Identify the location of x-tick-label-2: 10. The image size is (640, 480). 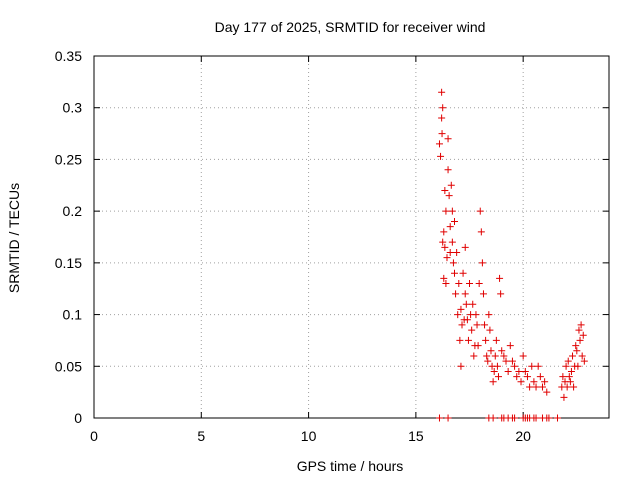
(309, 436).